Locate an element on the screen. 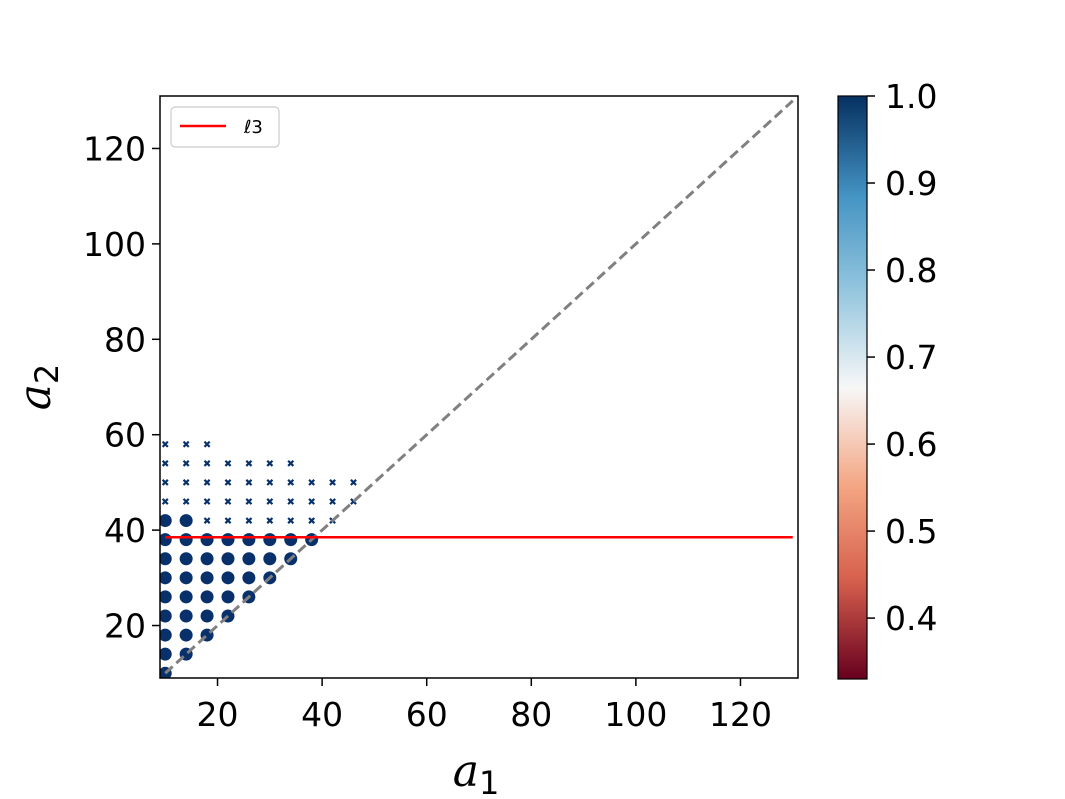 The width and height of the screenshot is (1065, 799). colorbar-tick-label: 1.0 is located at coordinates (911, 96).